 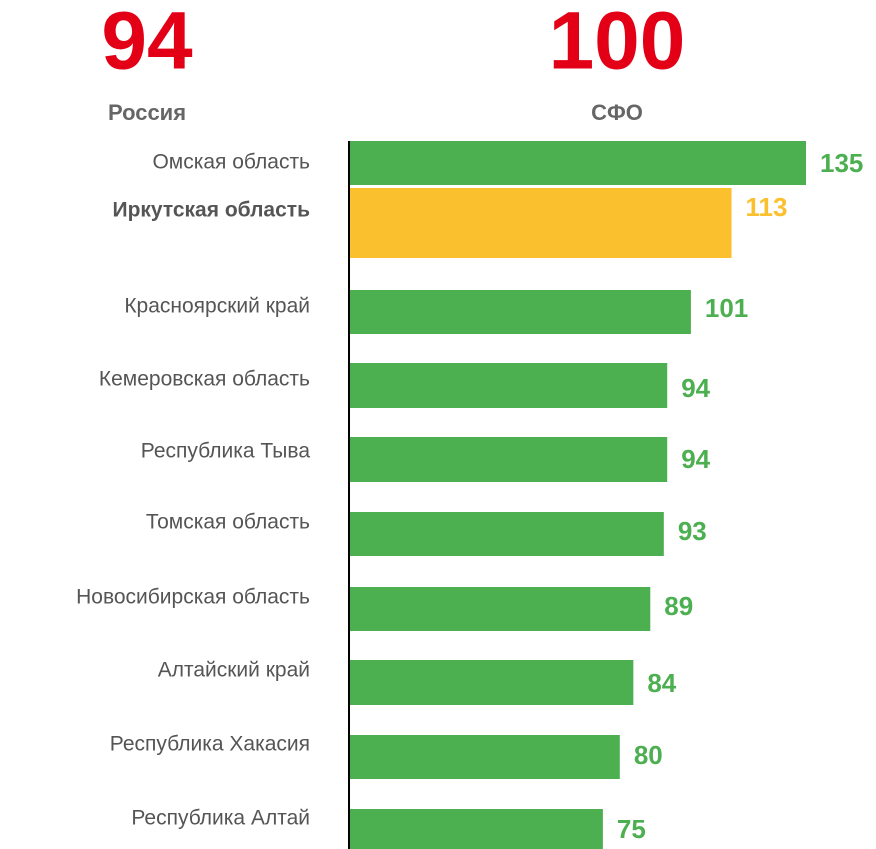 I want to click on category-label: Алтайский край, so click(x=234, y=670).